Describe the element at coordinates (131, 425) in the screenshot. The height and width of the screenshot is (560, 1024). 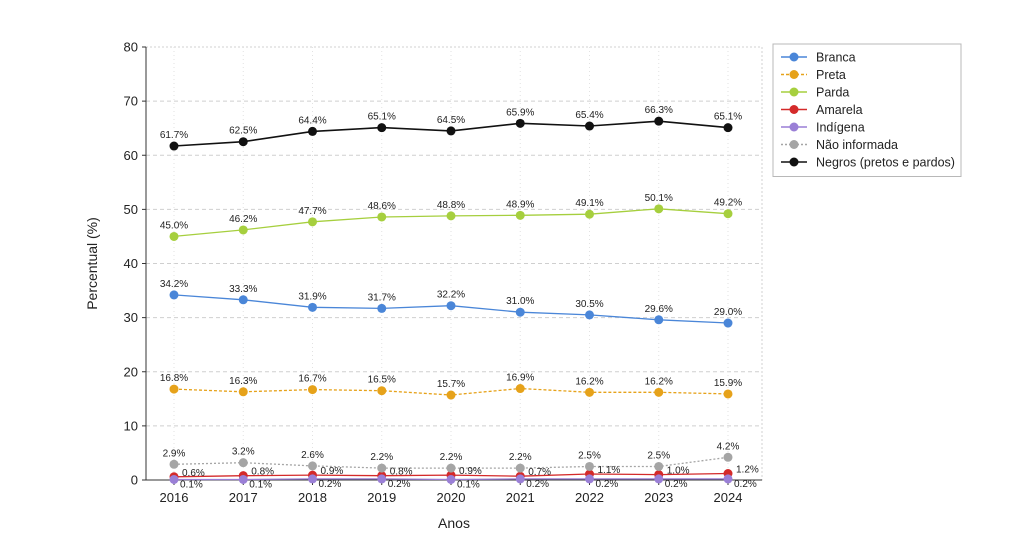
I see `y-tick-label: 10` at that location.